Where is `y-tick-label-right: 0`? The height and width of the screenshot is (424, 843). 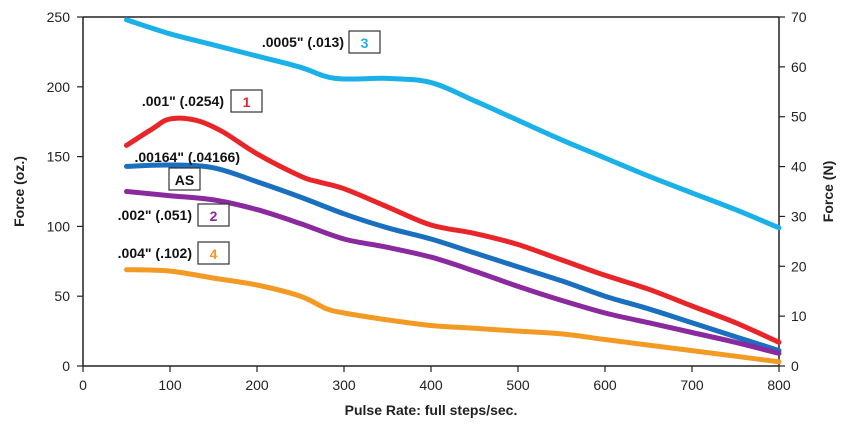
y-tick-label-right: 0 is located at coordinates (795, 366).